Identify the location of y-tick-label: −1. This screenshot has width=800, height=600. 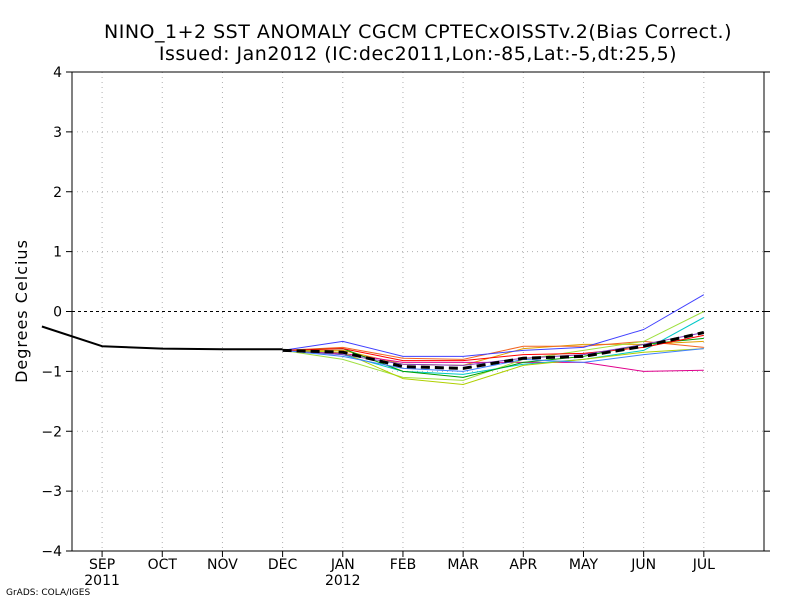
(51, 372).